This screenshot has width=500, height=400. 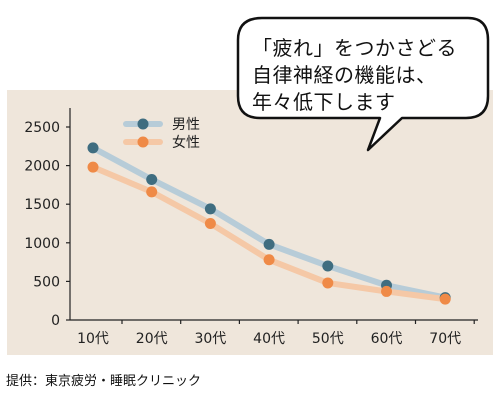 What do you see at coordinates (354, 48) in the screenshot?
I see `callout-line-1: 「疲れ」をつかさどる` at bounding box center [354, 48].